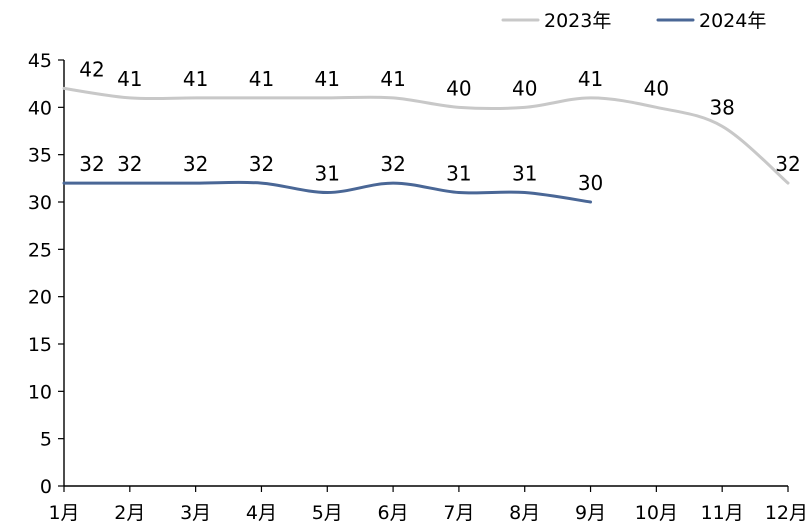 This screenshot has width=811, height=525. What do you see at coordinates (40, 250) in the screenshot?
I see `y-tick-label: 25` at bounding box center [40, 250].